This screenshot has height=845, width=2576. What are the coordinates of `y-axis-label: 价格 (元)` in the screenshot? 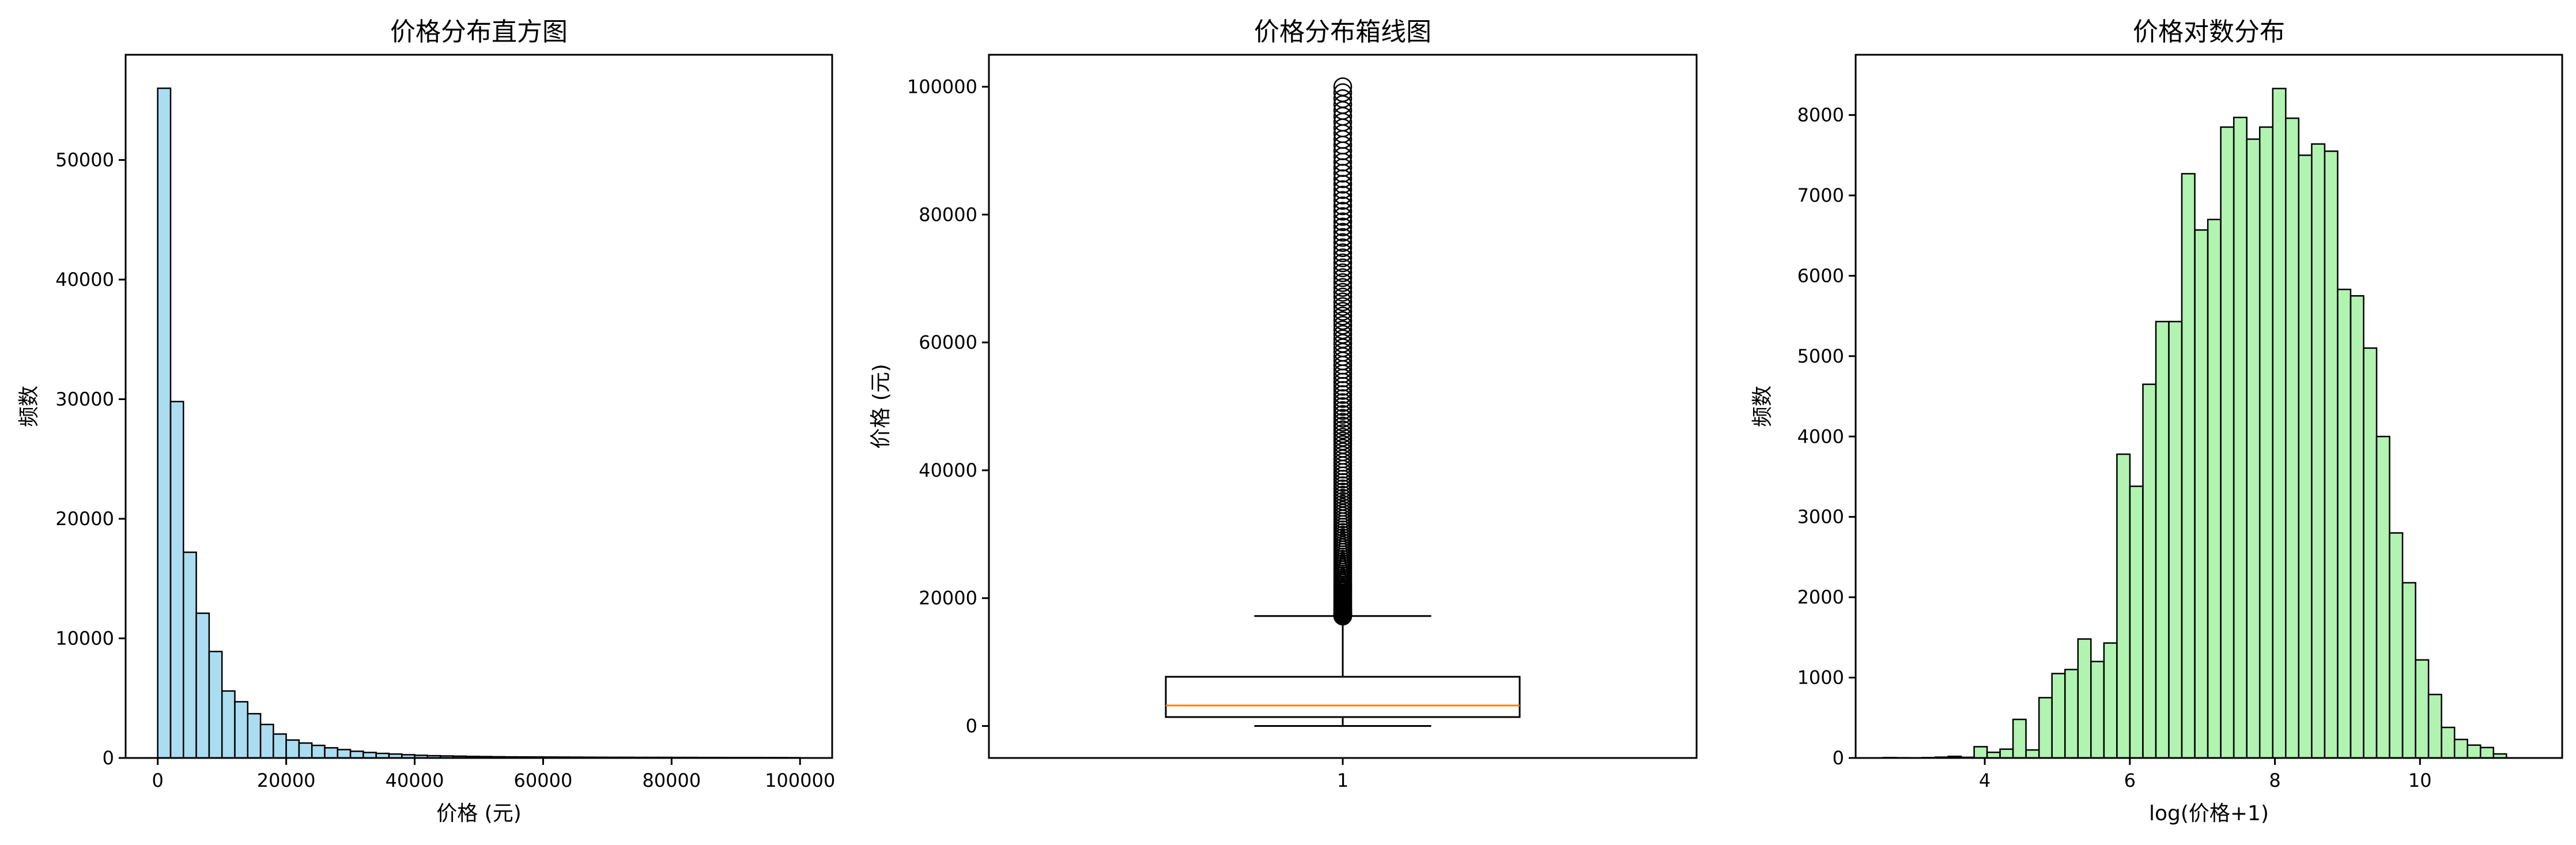 It's located at (881, 406).